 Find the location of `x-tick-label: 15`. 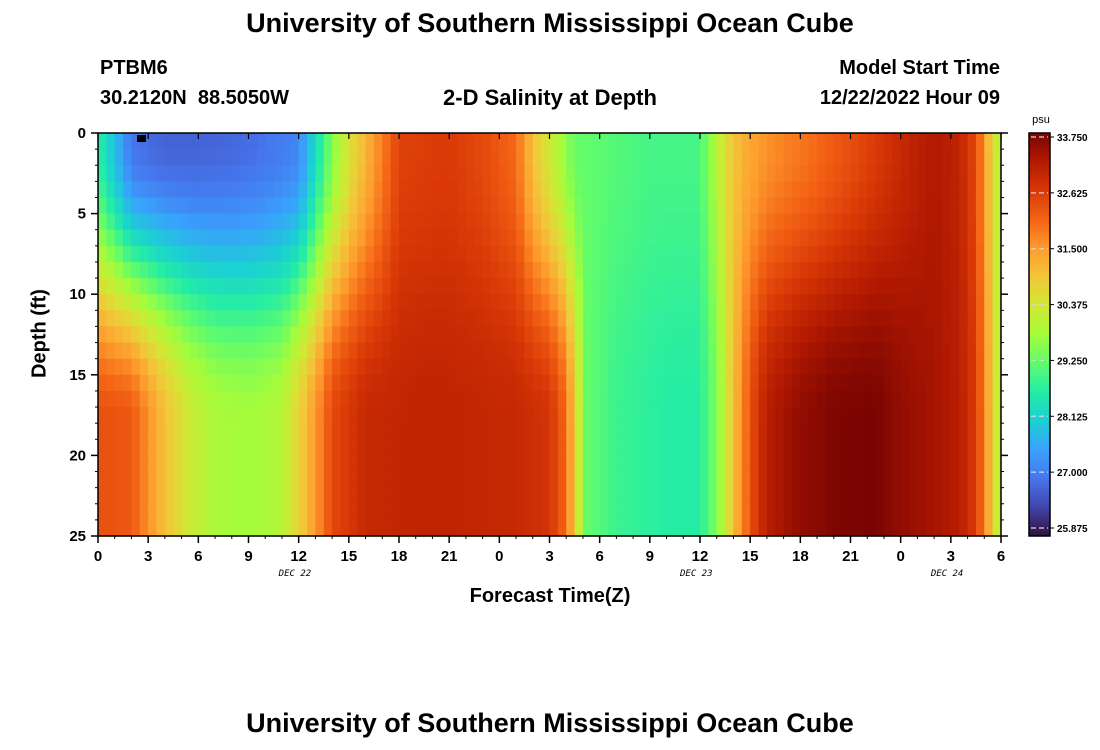

x-tick-label: 15 is located at coordinates (750, 556).